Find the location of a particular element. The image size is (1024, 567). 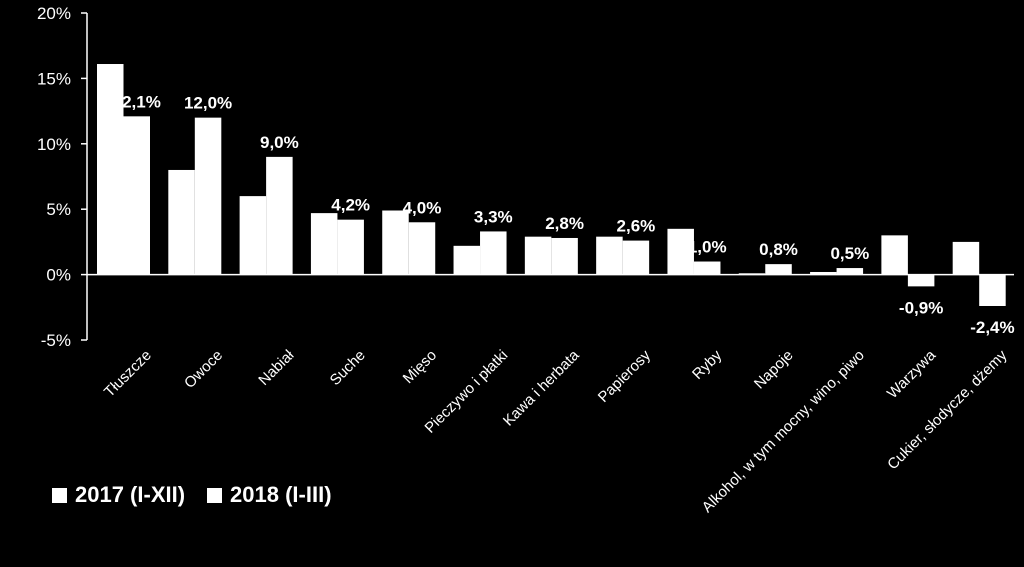

y-tick-label: 10% is located at coordinates (54, 144).